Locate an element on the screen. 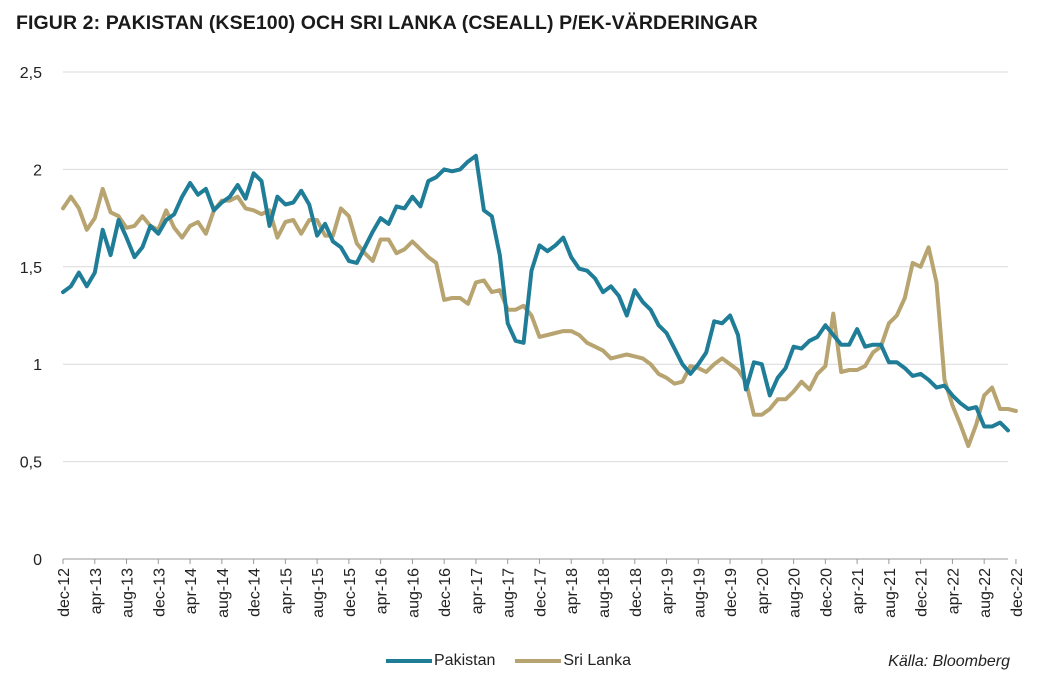  x-tick-label: aug-17 is located at coordinates (509, 593).